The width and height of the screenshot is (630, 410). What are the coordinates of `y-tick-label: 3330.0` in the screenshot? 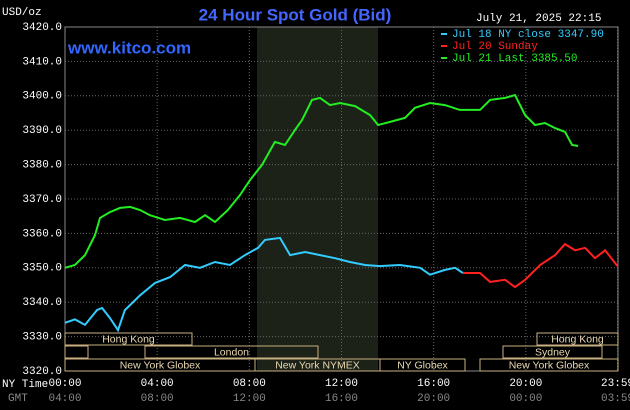 It's located at (42, 338).